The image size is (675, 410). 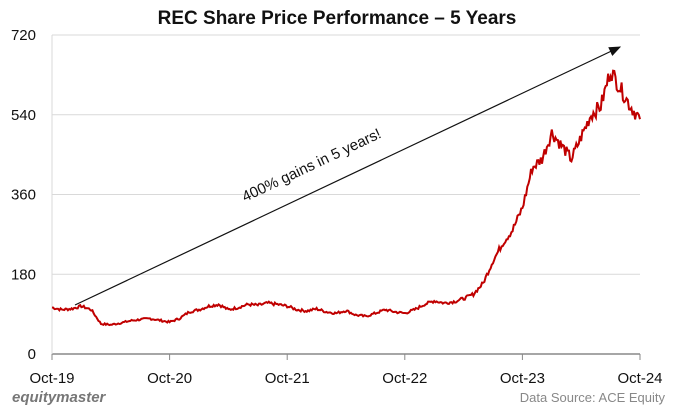 I want to click on x-tick-label: Oct-23, so click(x=522, y=378).